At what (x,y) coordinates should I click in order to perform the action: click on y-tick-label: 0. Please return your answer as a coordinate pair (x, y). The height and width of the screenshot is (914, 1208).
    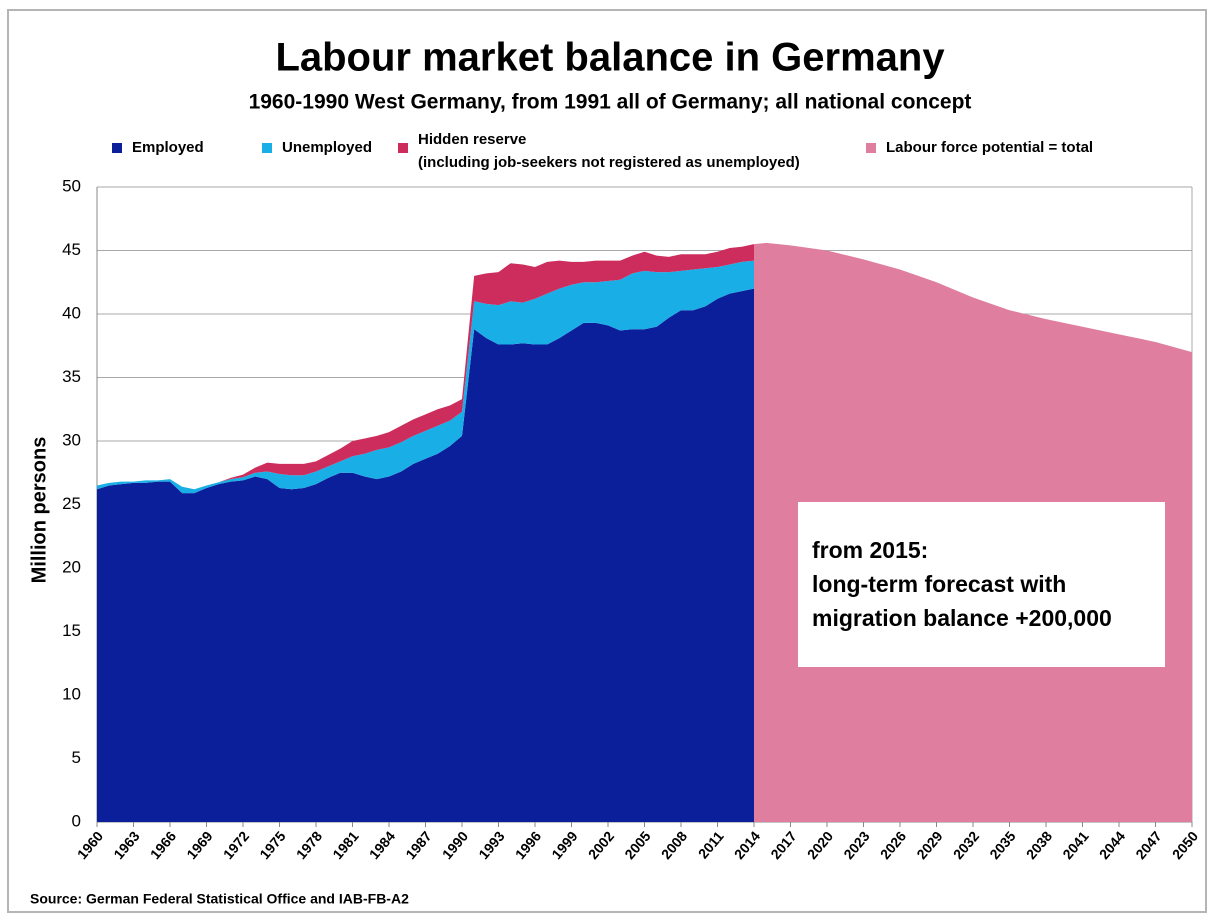
    Looking at the image, I should click on (76, 820).